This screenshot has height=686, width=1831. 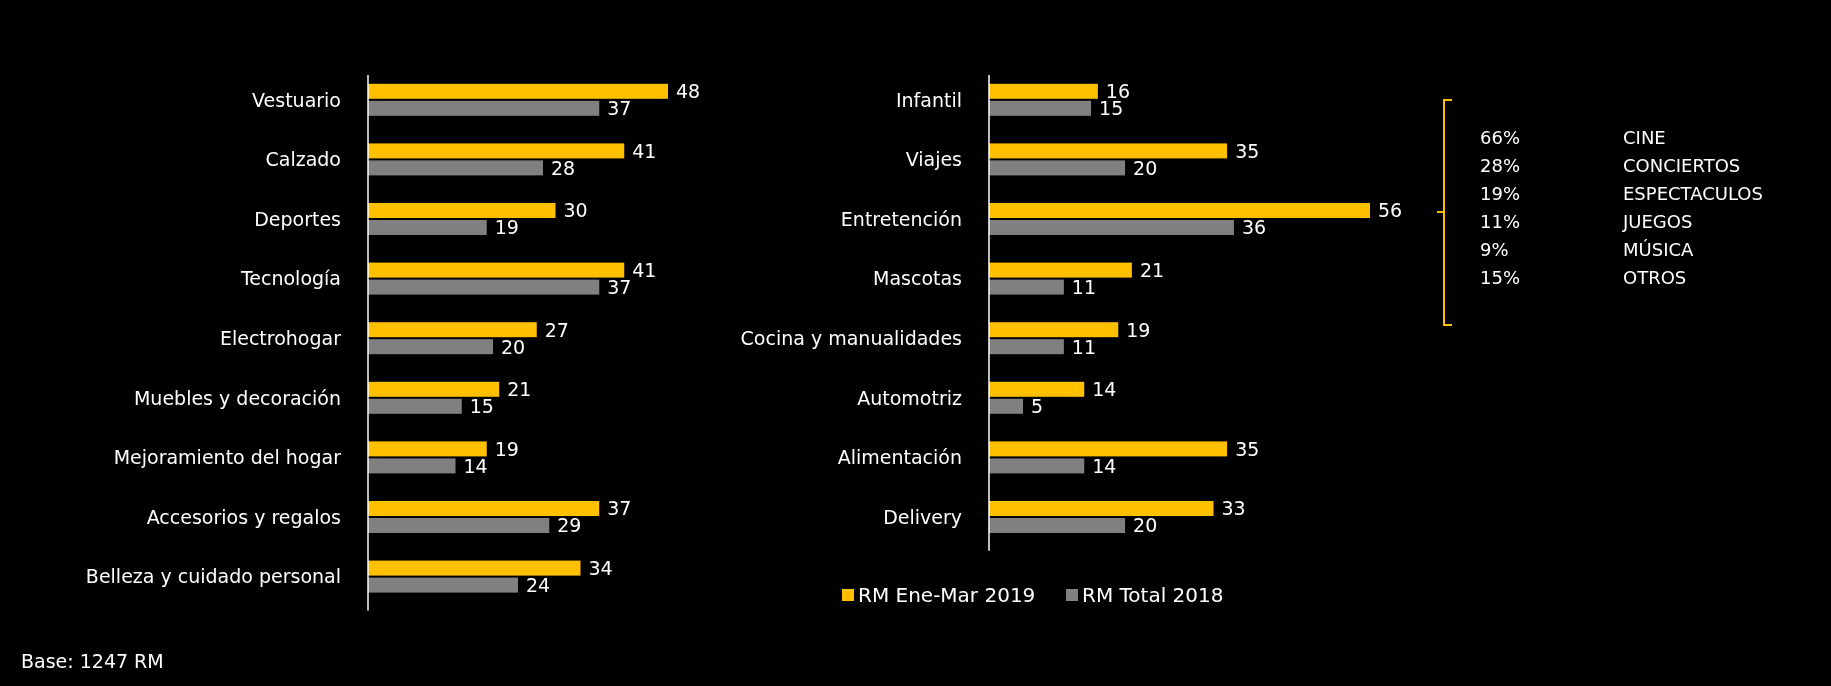 What do you see at coordinates (1500, 166) in the screenshot?
I see `text: 28%` at bounding box center [1500, 166].